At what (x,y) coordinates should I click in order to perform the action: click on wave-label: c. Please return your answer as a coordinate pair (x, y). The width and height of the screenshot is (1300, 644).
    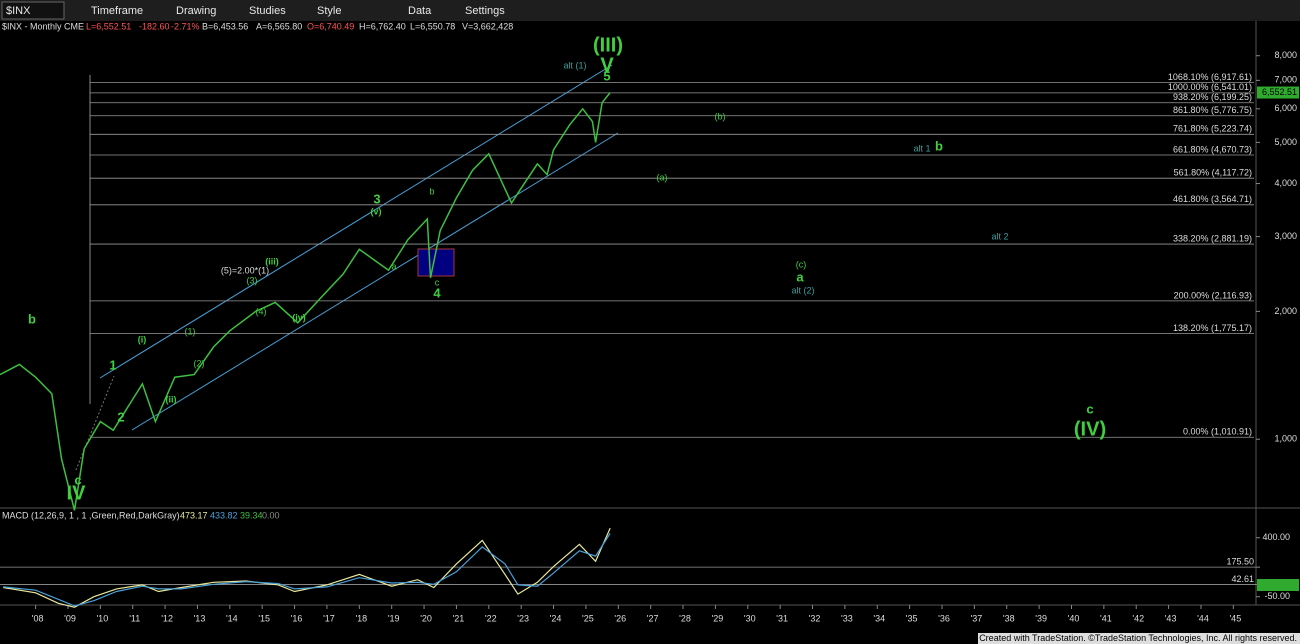
    Looking at the image, I should click on (1089, 408).